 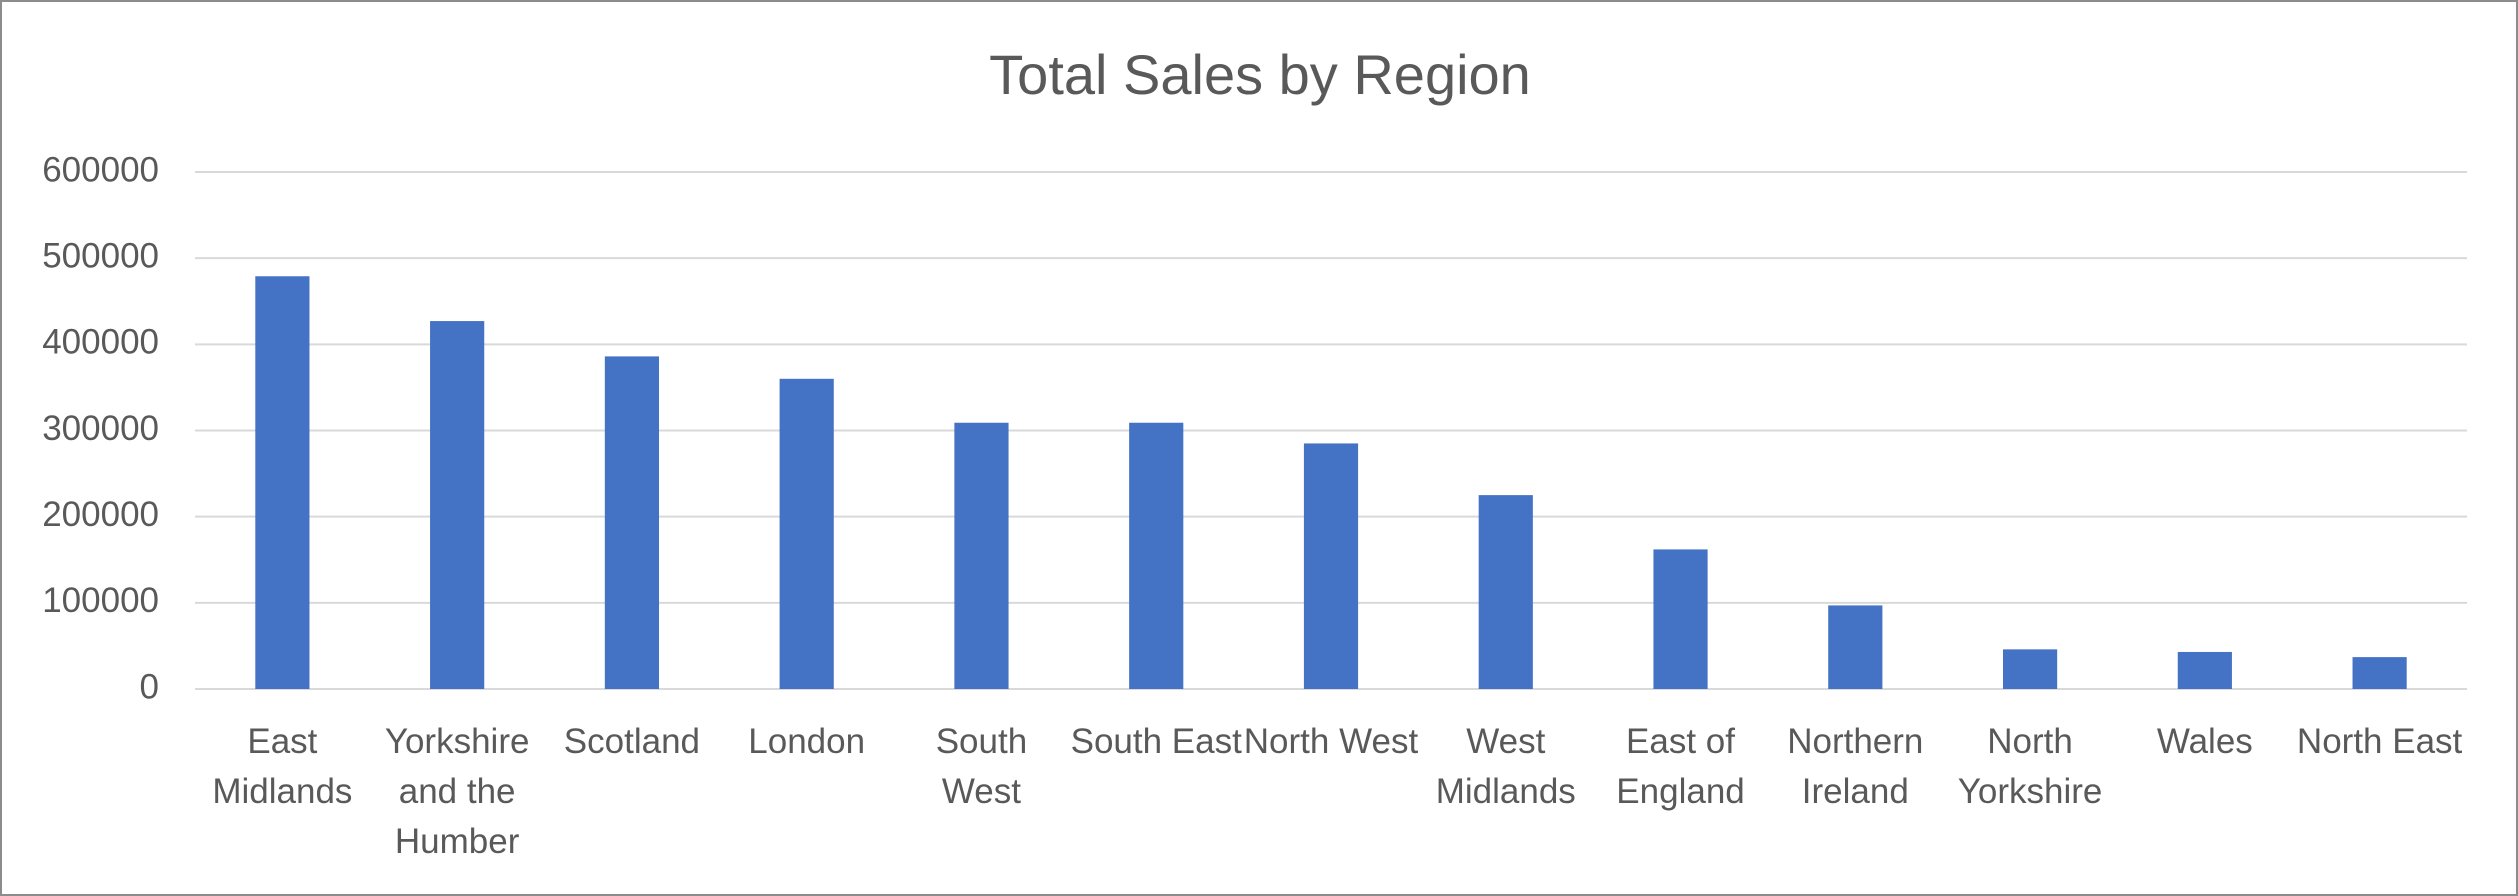 What do you see at coordinates (100, 342) in the screenshot?
I see `y-tick-label: 400000` at bounding box center [100, 342].